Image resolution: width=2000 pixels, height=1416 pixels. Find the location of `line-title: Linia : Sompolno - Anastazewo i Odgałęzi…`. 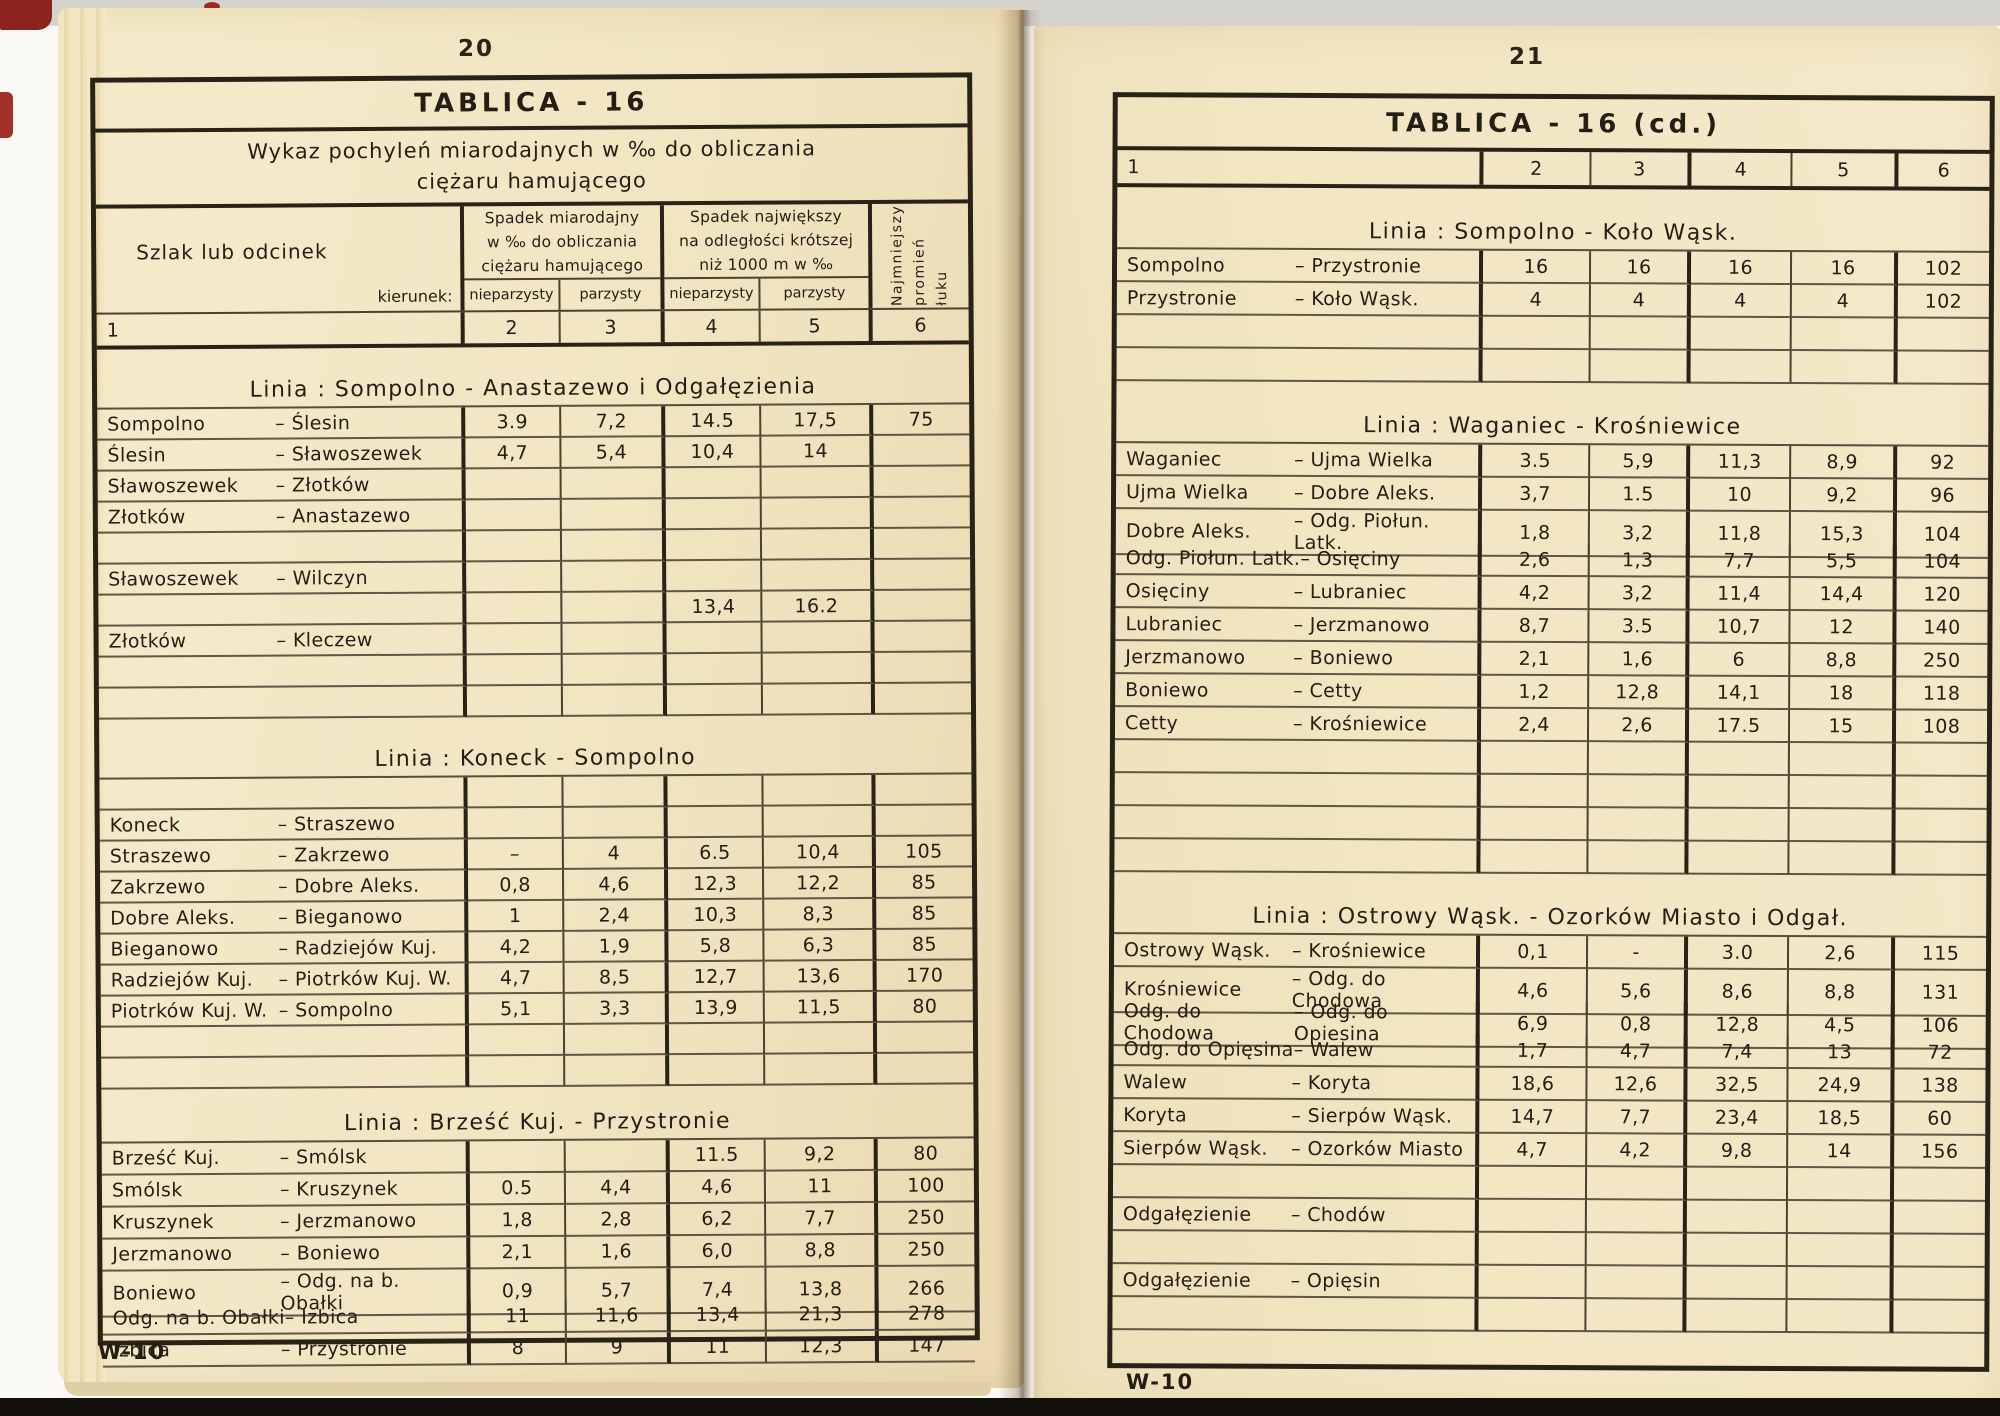

line-title: Linia : Sompolno - Anastazewo i Odgałęzi… is located at coordinates (533, 377).